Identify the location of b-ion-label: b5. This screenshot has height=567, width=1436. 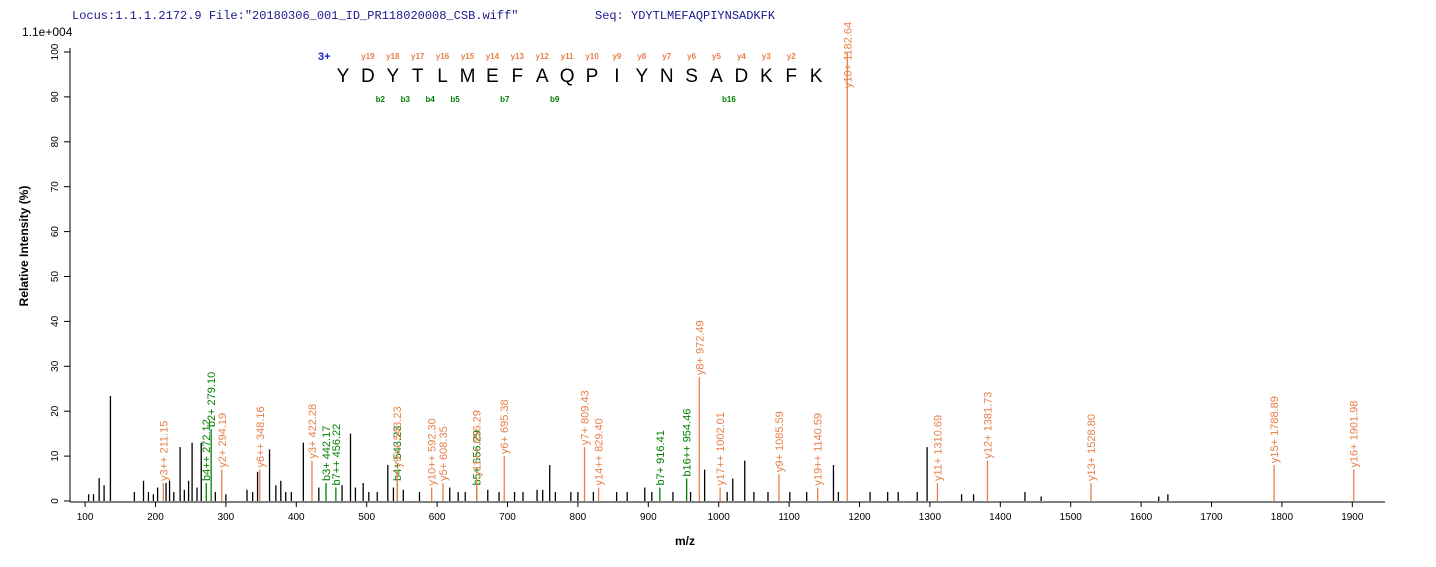
(455, 99).